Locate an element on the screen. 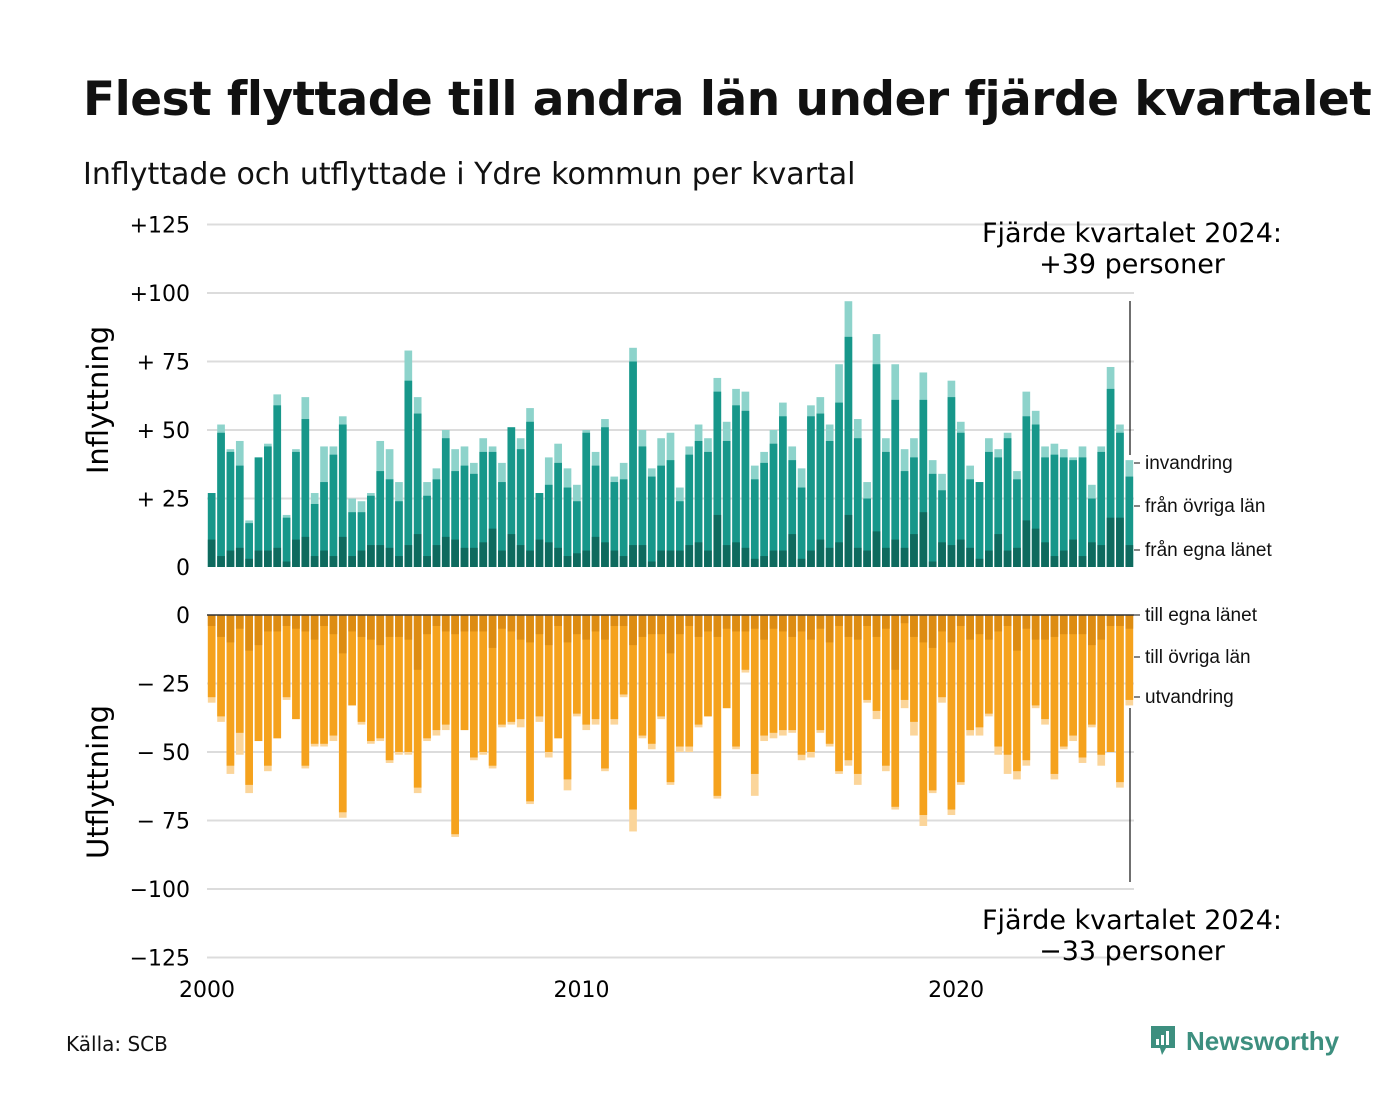 This screenshot has height=1120, width=1400. legend-label-out: utvandring is located at coordinates (1189, 697).